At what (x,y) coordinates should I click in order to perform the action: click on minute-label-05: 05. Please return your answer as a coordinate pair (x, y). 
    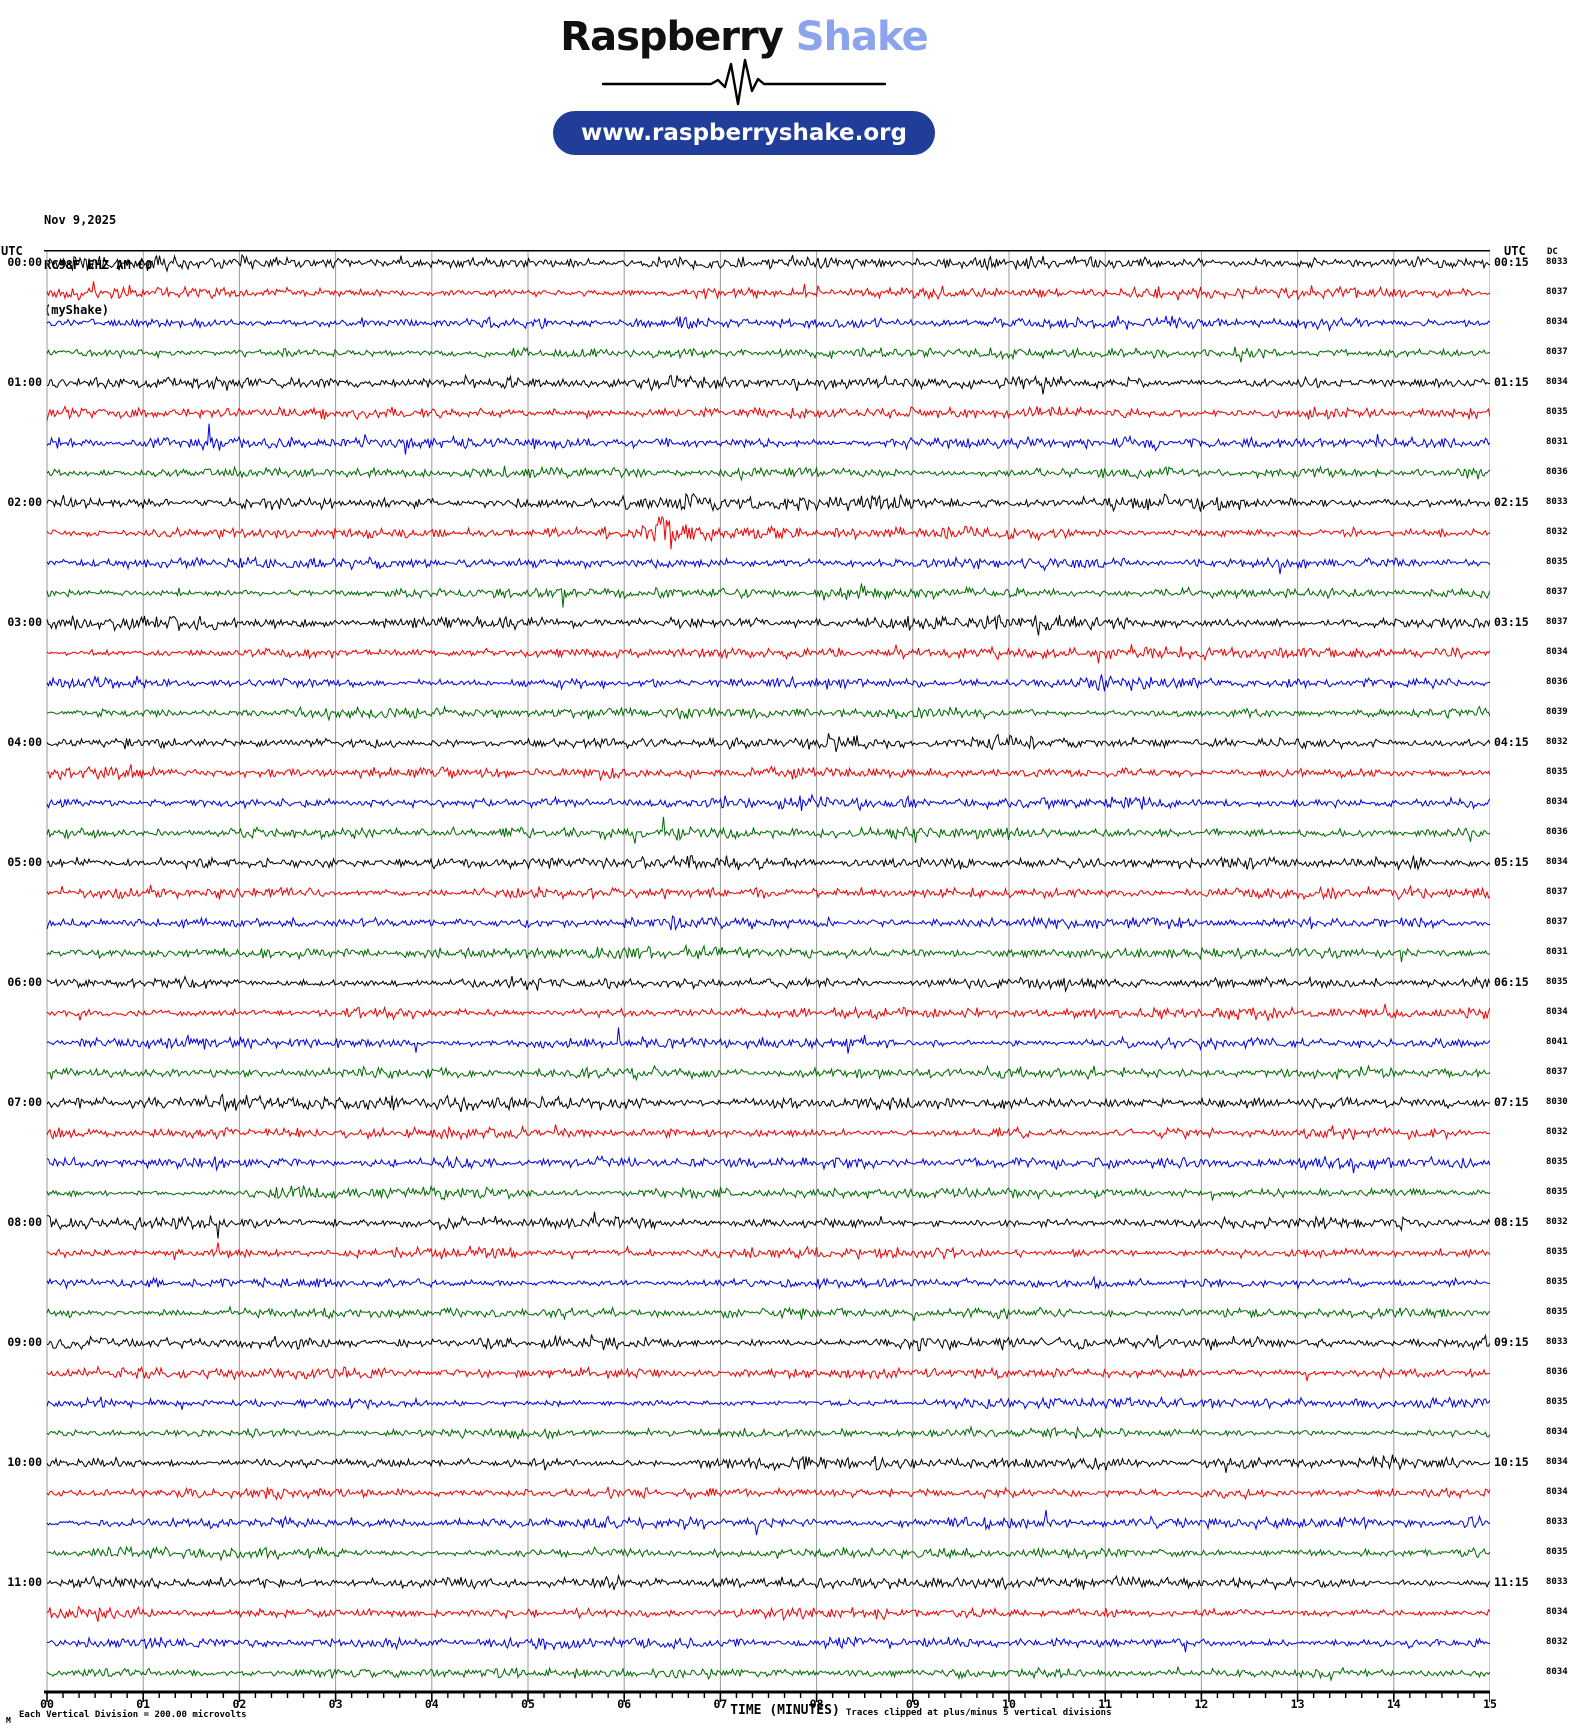
    Looking at the image, I should click on (528, 1704).